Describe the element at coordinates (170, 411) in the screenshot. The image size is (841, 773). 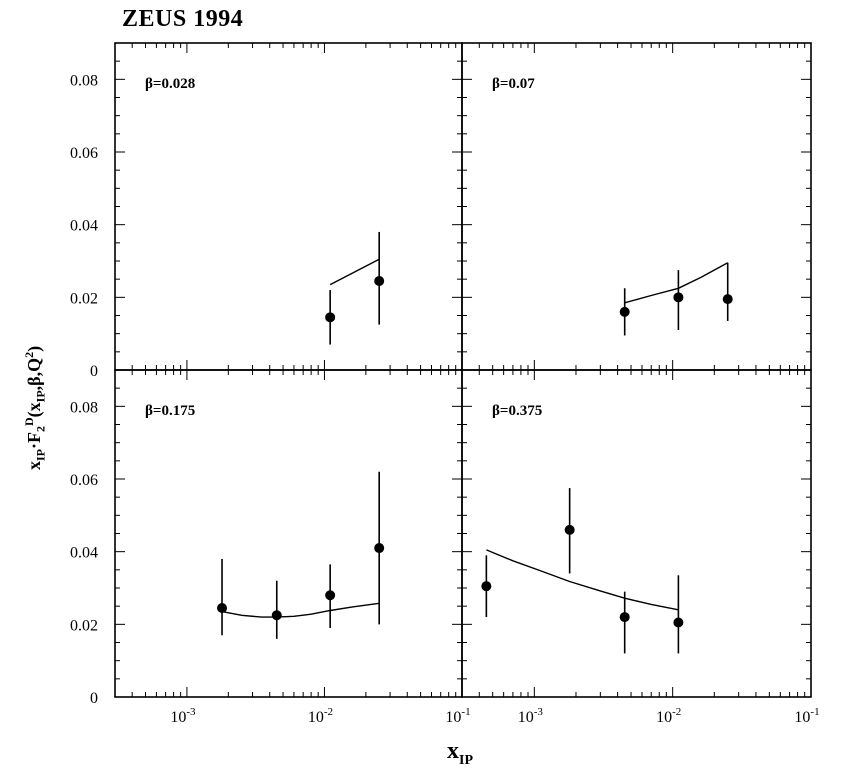
I see `panel-label: β=0.175` at that location.